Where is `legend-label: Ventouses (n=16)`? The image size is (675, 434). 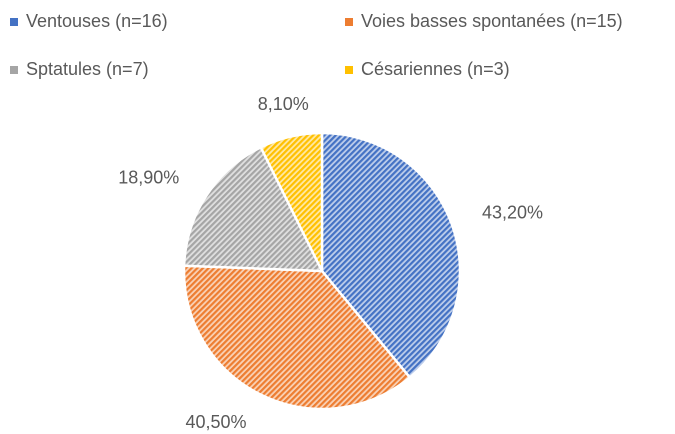
legend-label: Ventouses (n=16) is located at coordinates (97, 21).